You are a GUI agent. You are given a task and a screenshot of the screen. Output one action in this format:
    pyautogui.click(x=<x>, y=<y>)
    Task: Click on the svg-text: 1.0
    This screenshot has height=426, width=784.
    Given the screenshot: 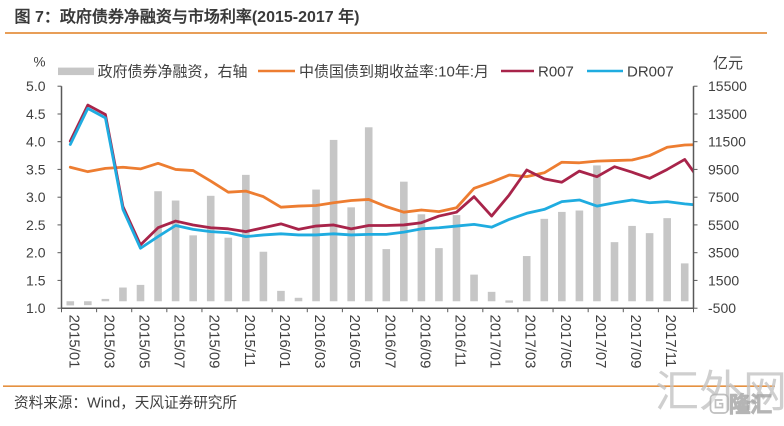 What is the action you would take?
    pyautogui.click(x=36, y=308)
    